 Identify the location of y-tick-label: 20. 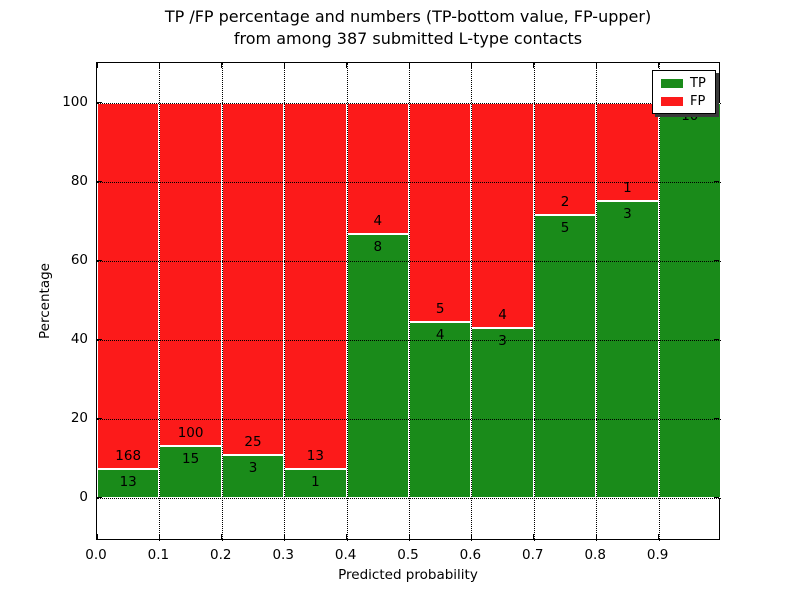
(79, 417).